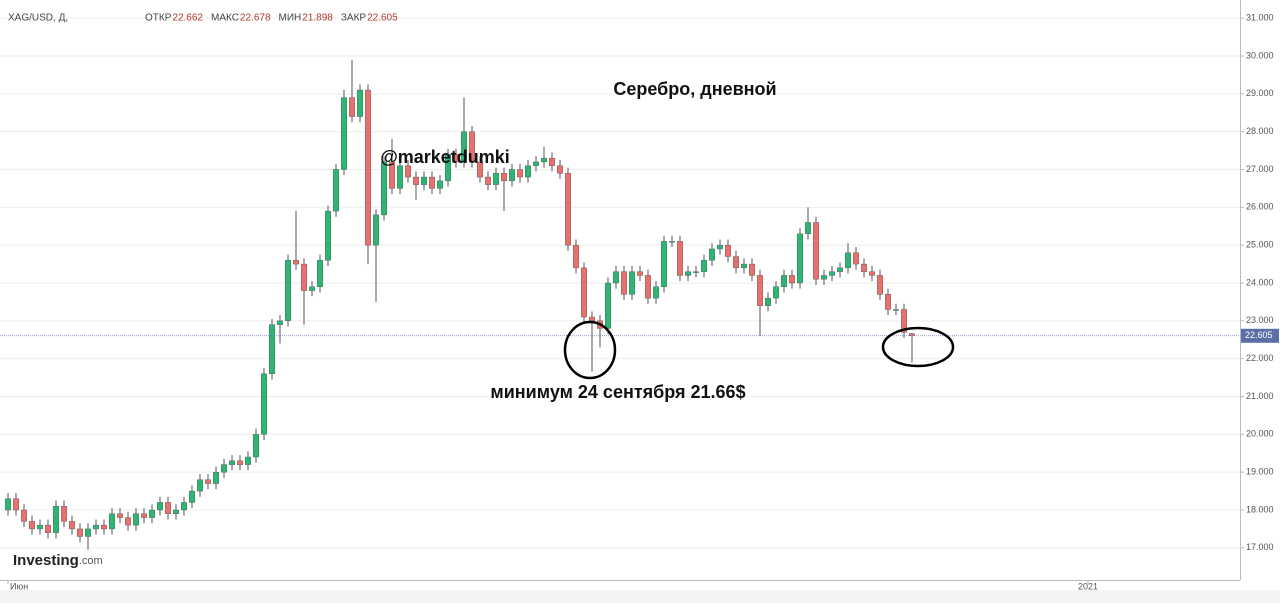 This screenshot has height=603, width=1280. I want to click on symbol: XAG/USD, Д,, so click(38, 18).